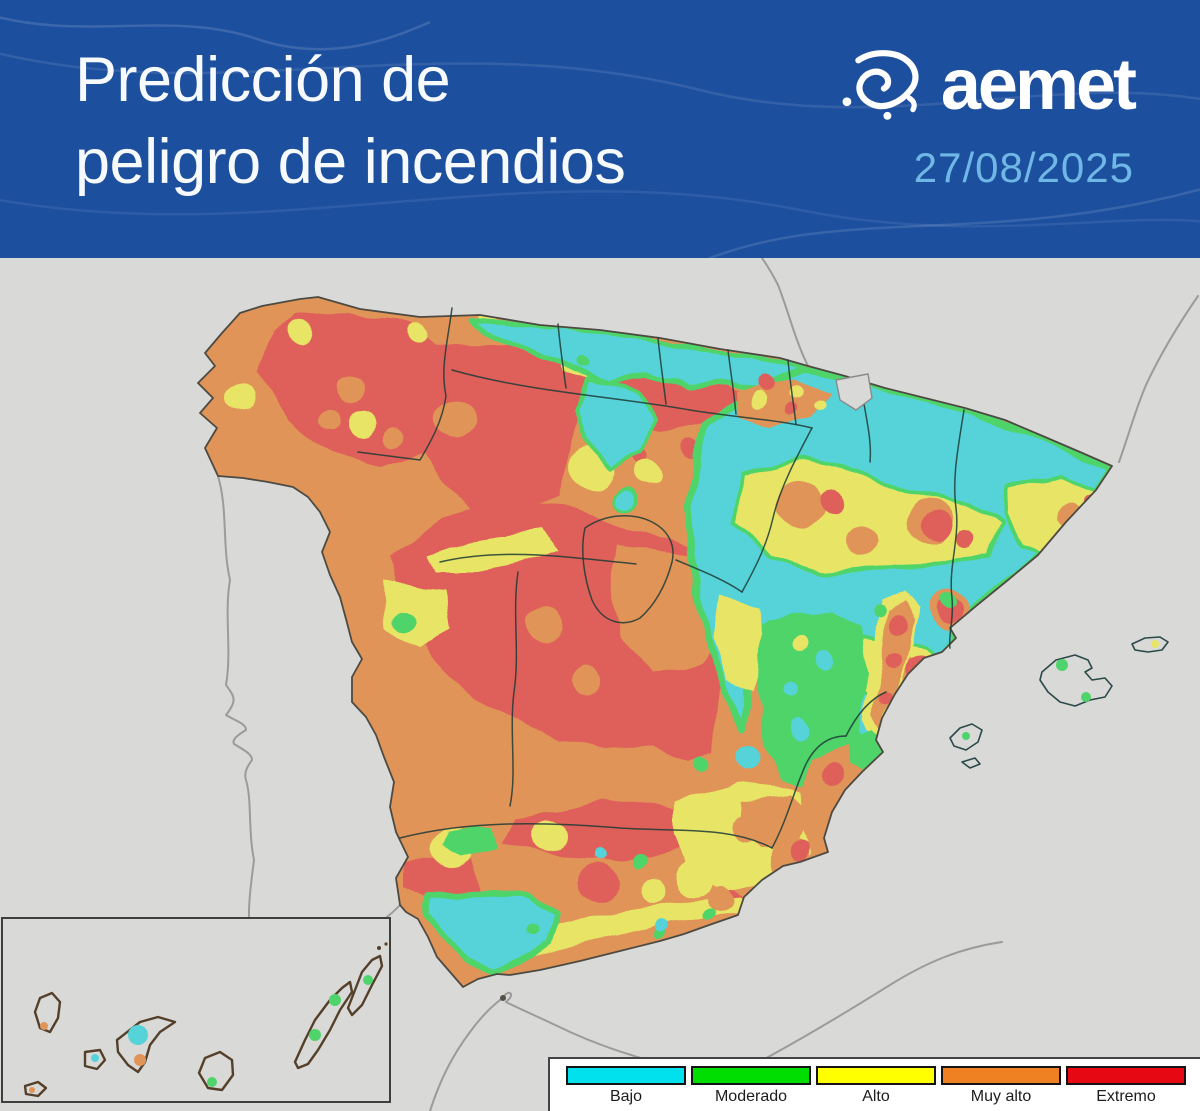 The height and width of the screenshot is (1111, 1200). I want to click on risk-legend: Bajo Moderado Alto Muy alto Extremo, so click(874, 1084).